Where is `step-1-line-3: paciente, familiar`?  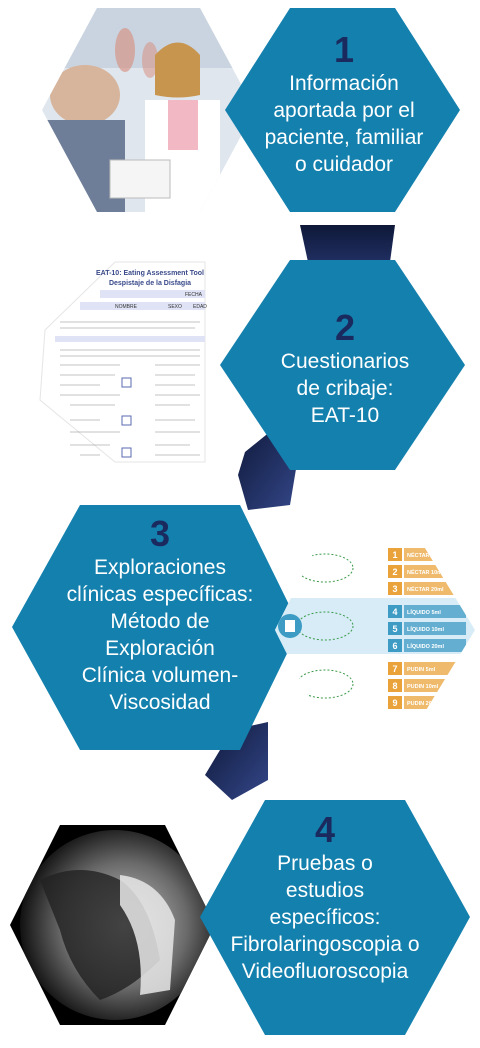
step-1-line-3: paciente, familiar is located at coordinates (344, 137).